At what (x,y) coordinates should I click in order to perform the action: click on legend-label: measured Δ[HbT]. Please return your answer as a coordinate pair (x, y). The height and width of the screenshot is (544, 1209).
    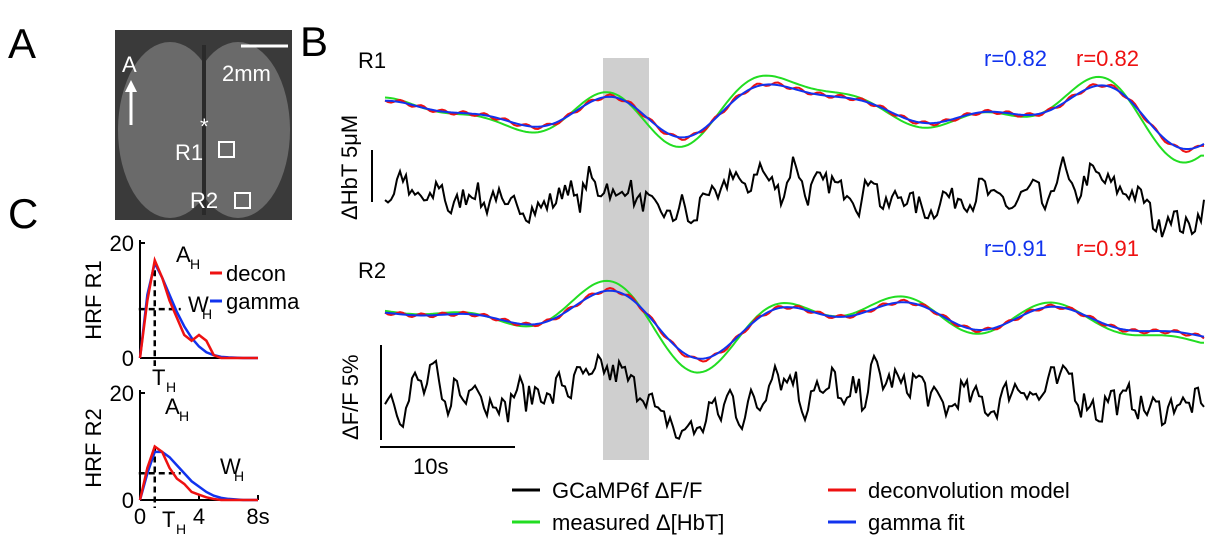
    Looking at the image, I should click on (638, 522).